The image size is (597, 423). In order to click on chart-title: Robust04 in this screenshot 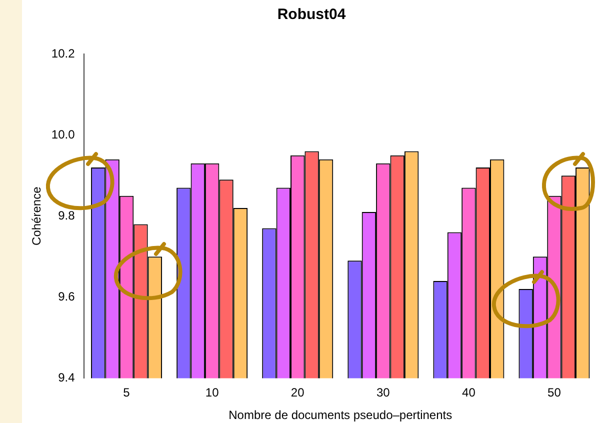, I will do `click(311, 15)`.